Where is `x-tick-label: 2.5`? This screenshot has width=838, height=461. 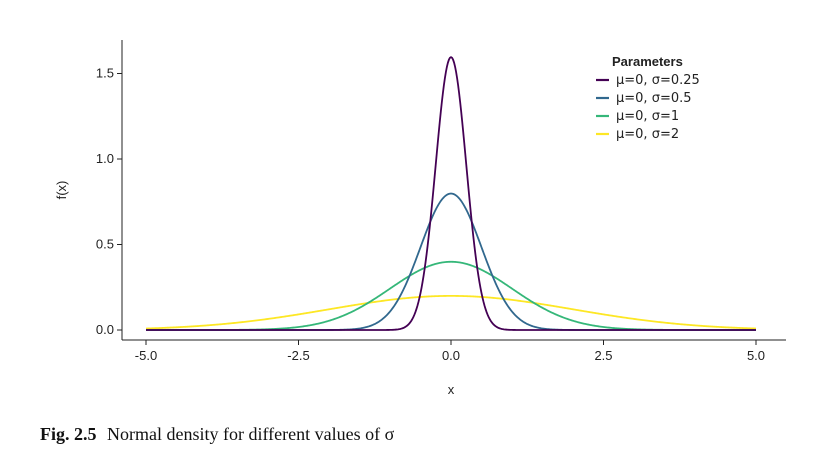
x-tick-label: 2.5 is located at coordinates (603, 355).